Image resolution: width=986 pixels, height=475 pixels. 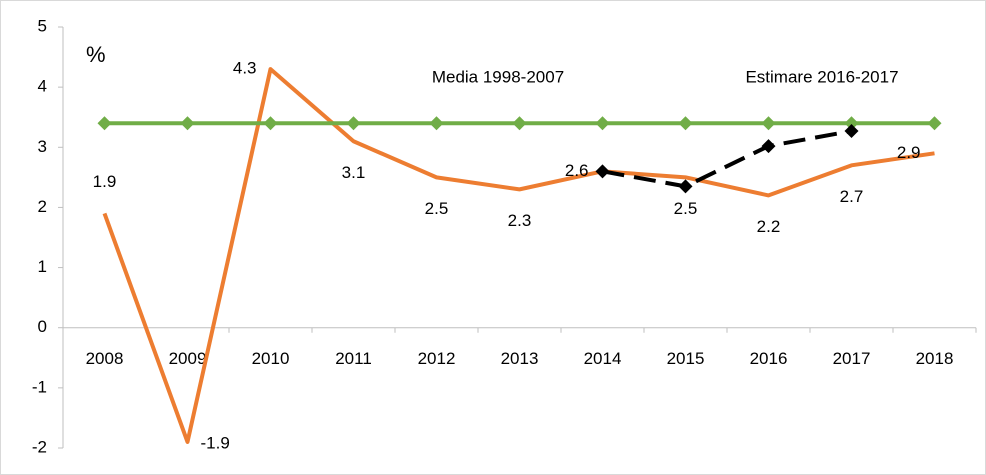 What do you see at coordinates (520, 358) in the screenshot?
I see `x-tick-label: 2013` at bounding box center [520, 358].